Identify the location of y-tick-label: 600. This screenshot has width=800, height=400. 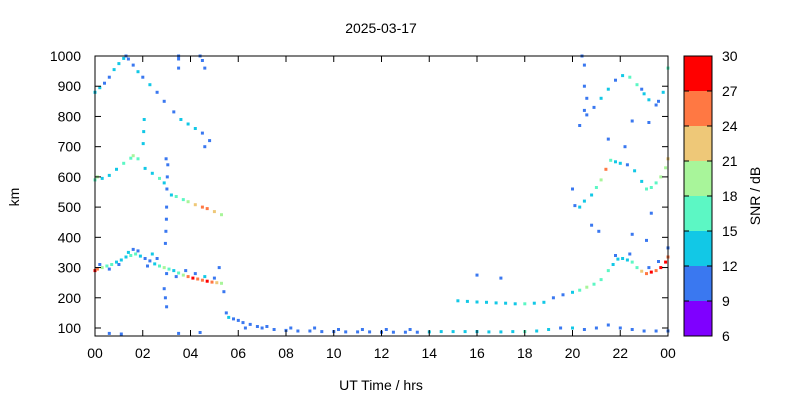
(70, 177).